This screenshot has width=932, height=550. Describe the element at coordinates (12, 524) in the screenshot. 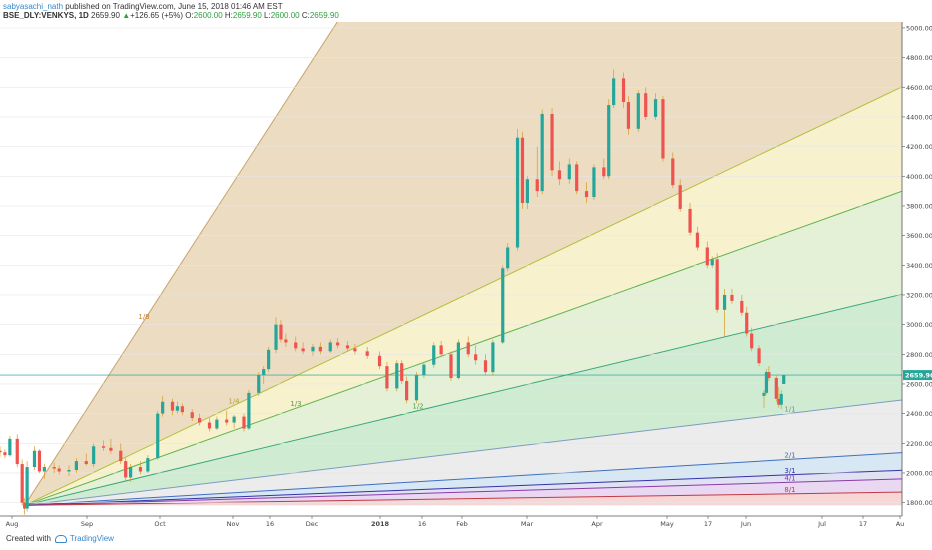

I see `time-tick-label: Aug` at that location.